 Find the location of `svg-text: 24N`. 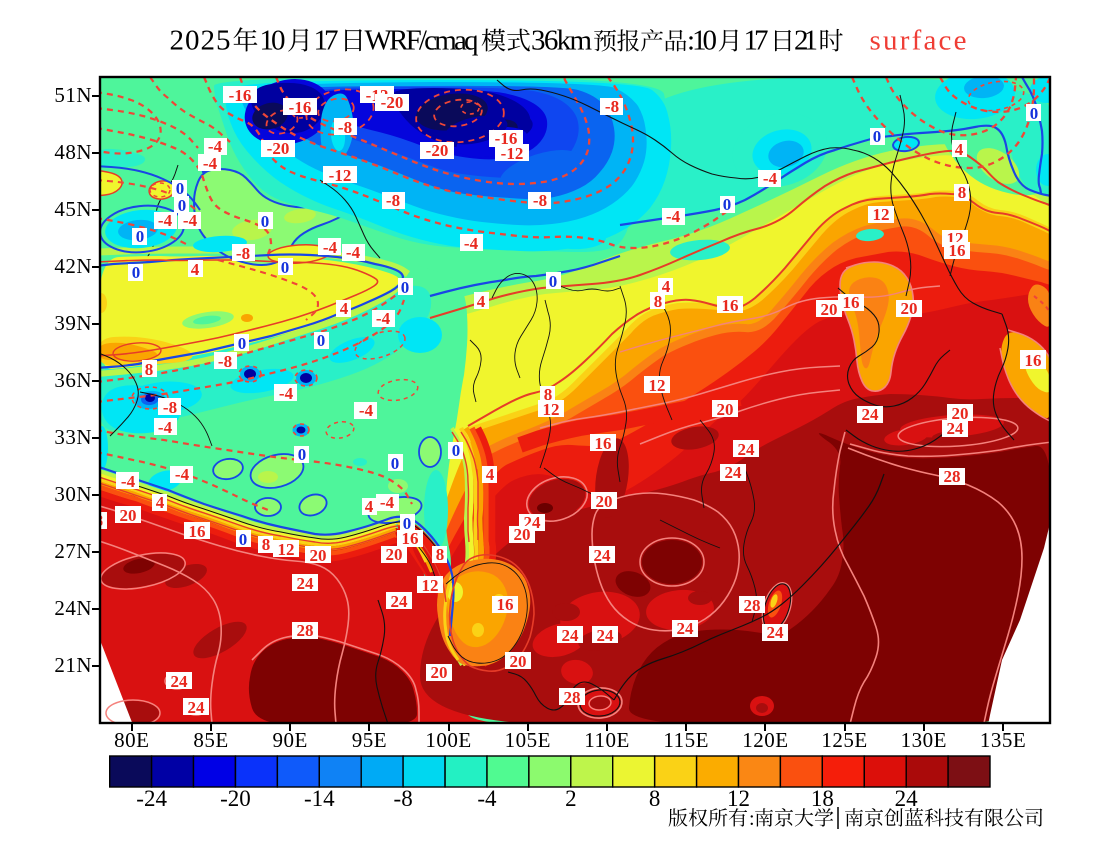

svg-text: 24N is located at coordinates (73, 608).